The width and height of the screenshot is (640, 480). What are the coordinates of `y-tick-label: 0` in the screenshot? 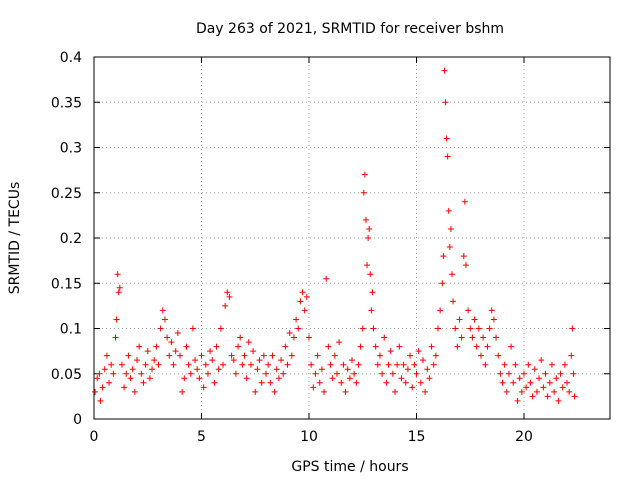 It's located at (77, 420).